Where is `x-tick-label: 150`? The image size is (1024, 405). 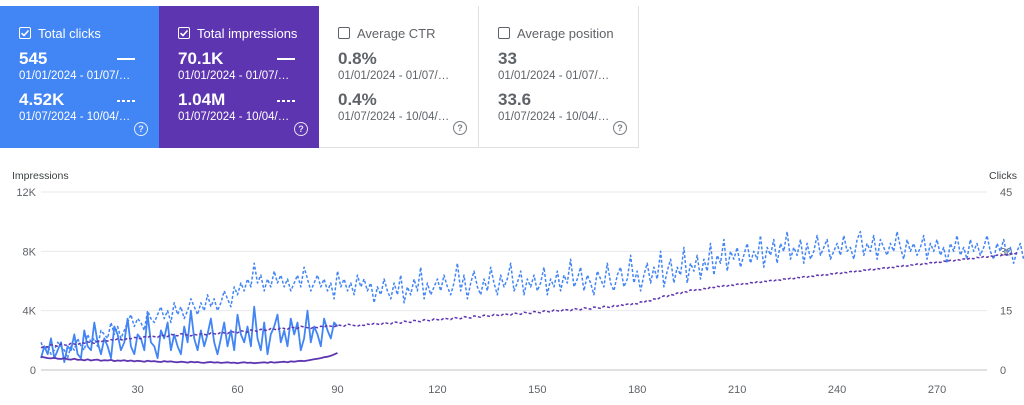 x-tick-label: 150 is located at coordinates (537, 390).